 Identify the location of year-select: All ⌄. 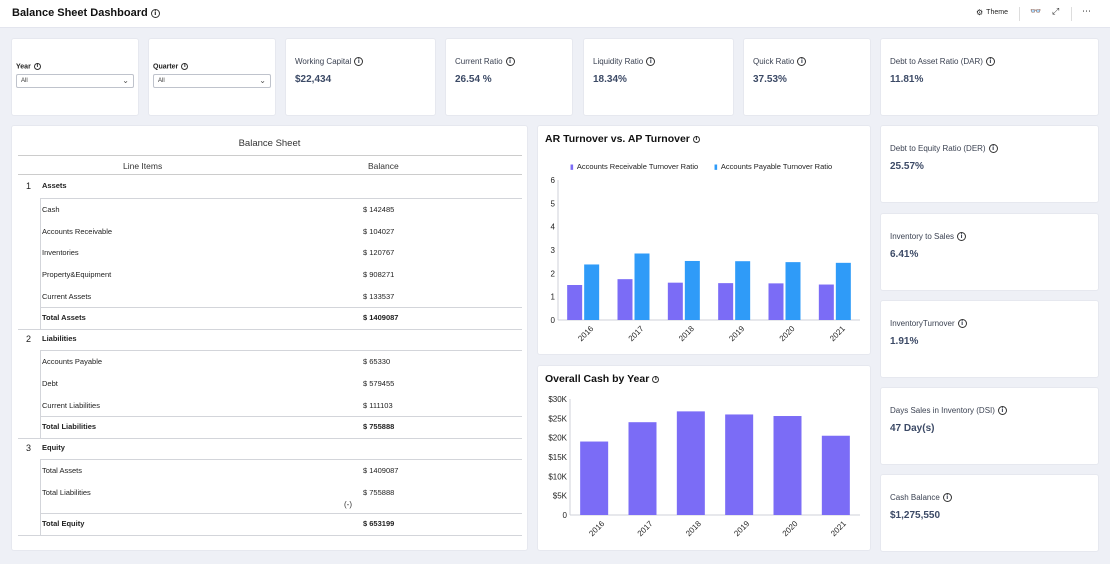
(75, 81).